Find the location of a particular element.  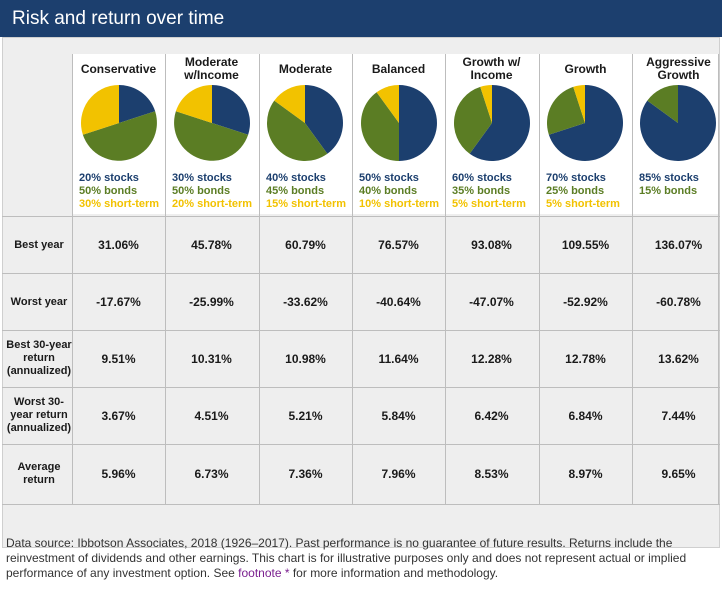

allocation-legend: 70% stocks 25% bonds 5% short-term is located at coordinates (583, 191).